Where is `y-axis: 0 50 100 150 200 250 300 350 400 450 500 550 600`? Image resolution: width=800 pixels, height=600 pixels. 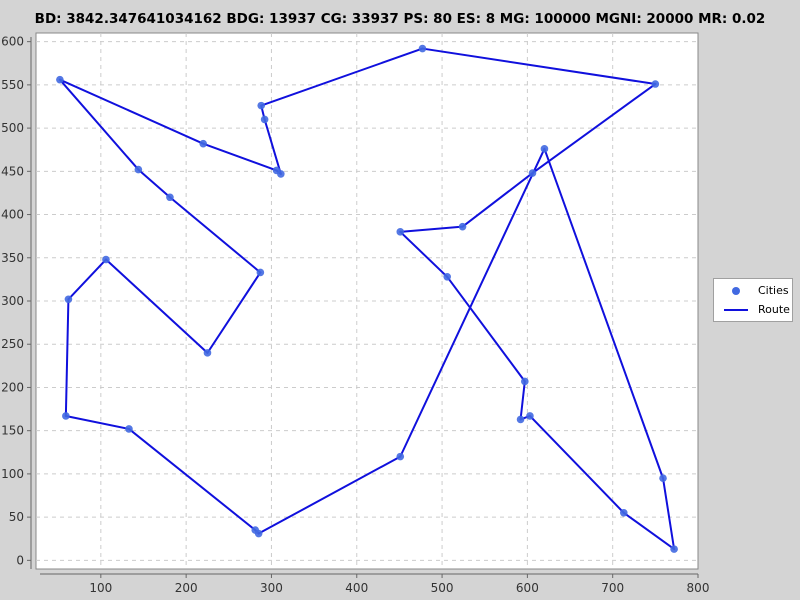 y-axis: 0 50 100 150 200 250 300 350 400 450 500 550 600 is located at coordinates (16, 302).